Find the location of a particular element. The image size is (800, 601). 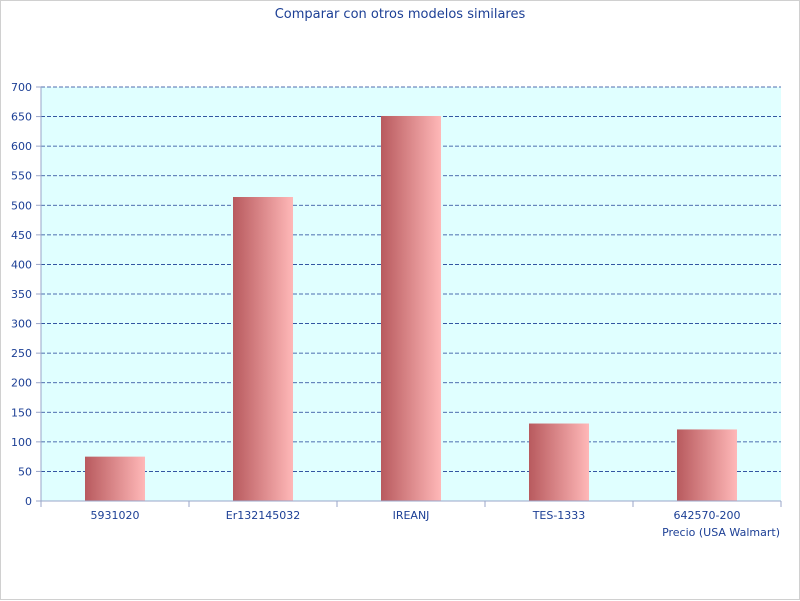

y-tick-label: 450 is located at coordinates (21, 235).